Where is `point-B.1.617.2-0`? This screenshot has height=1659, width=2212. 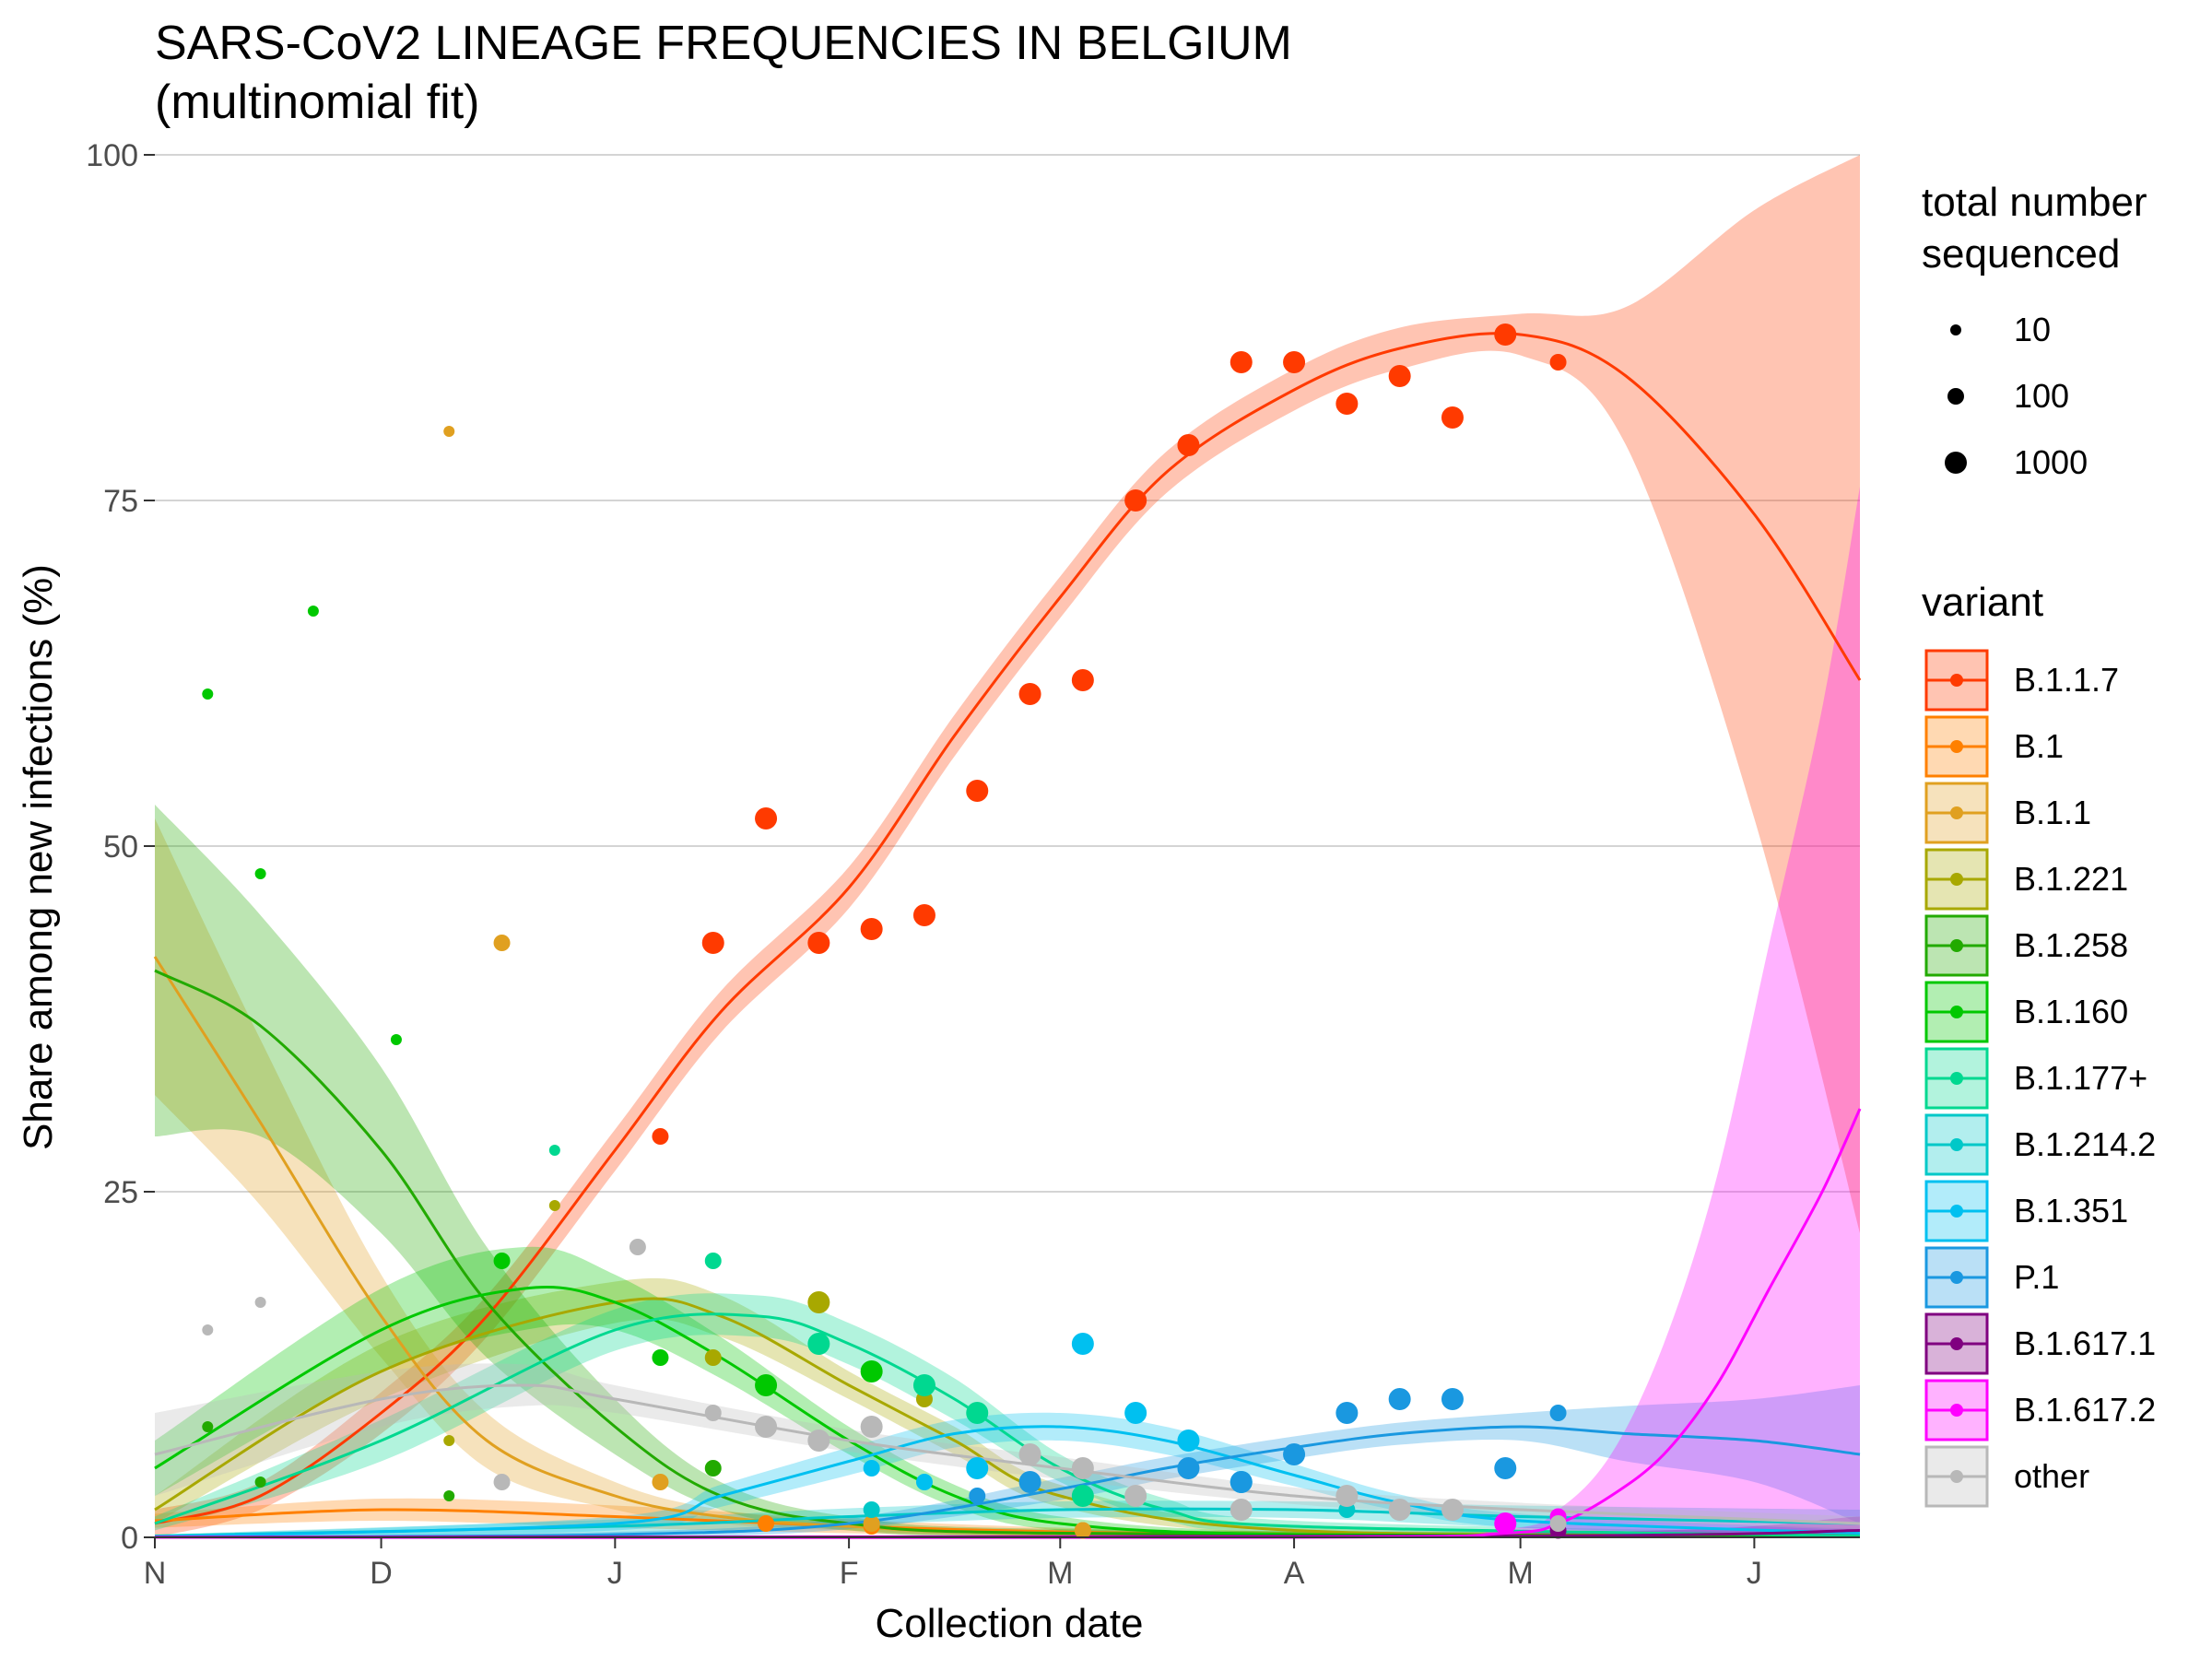 point-B.1.617.2-0 is located at coordinates (1505, 1523).